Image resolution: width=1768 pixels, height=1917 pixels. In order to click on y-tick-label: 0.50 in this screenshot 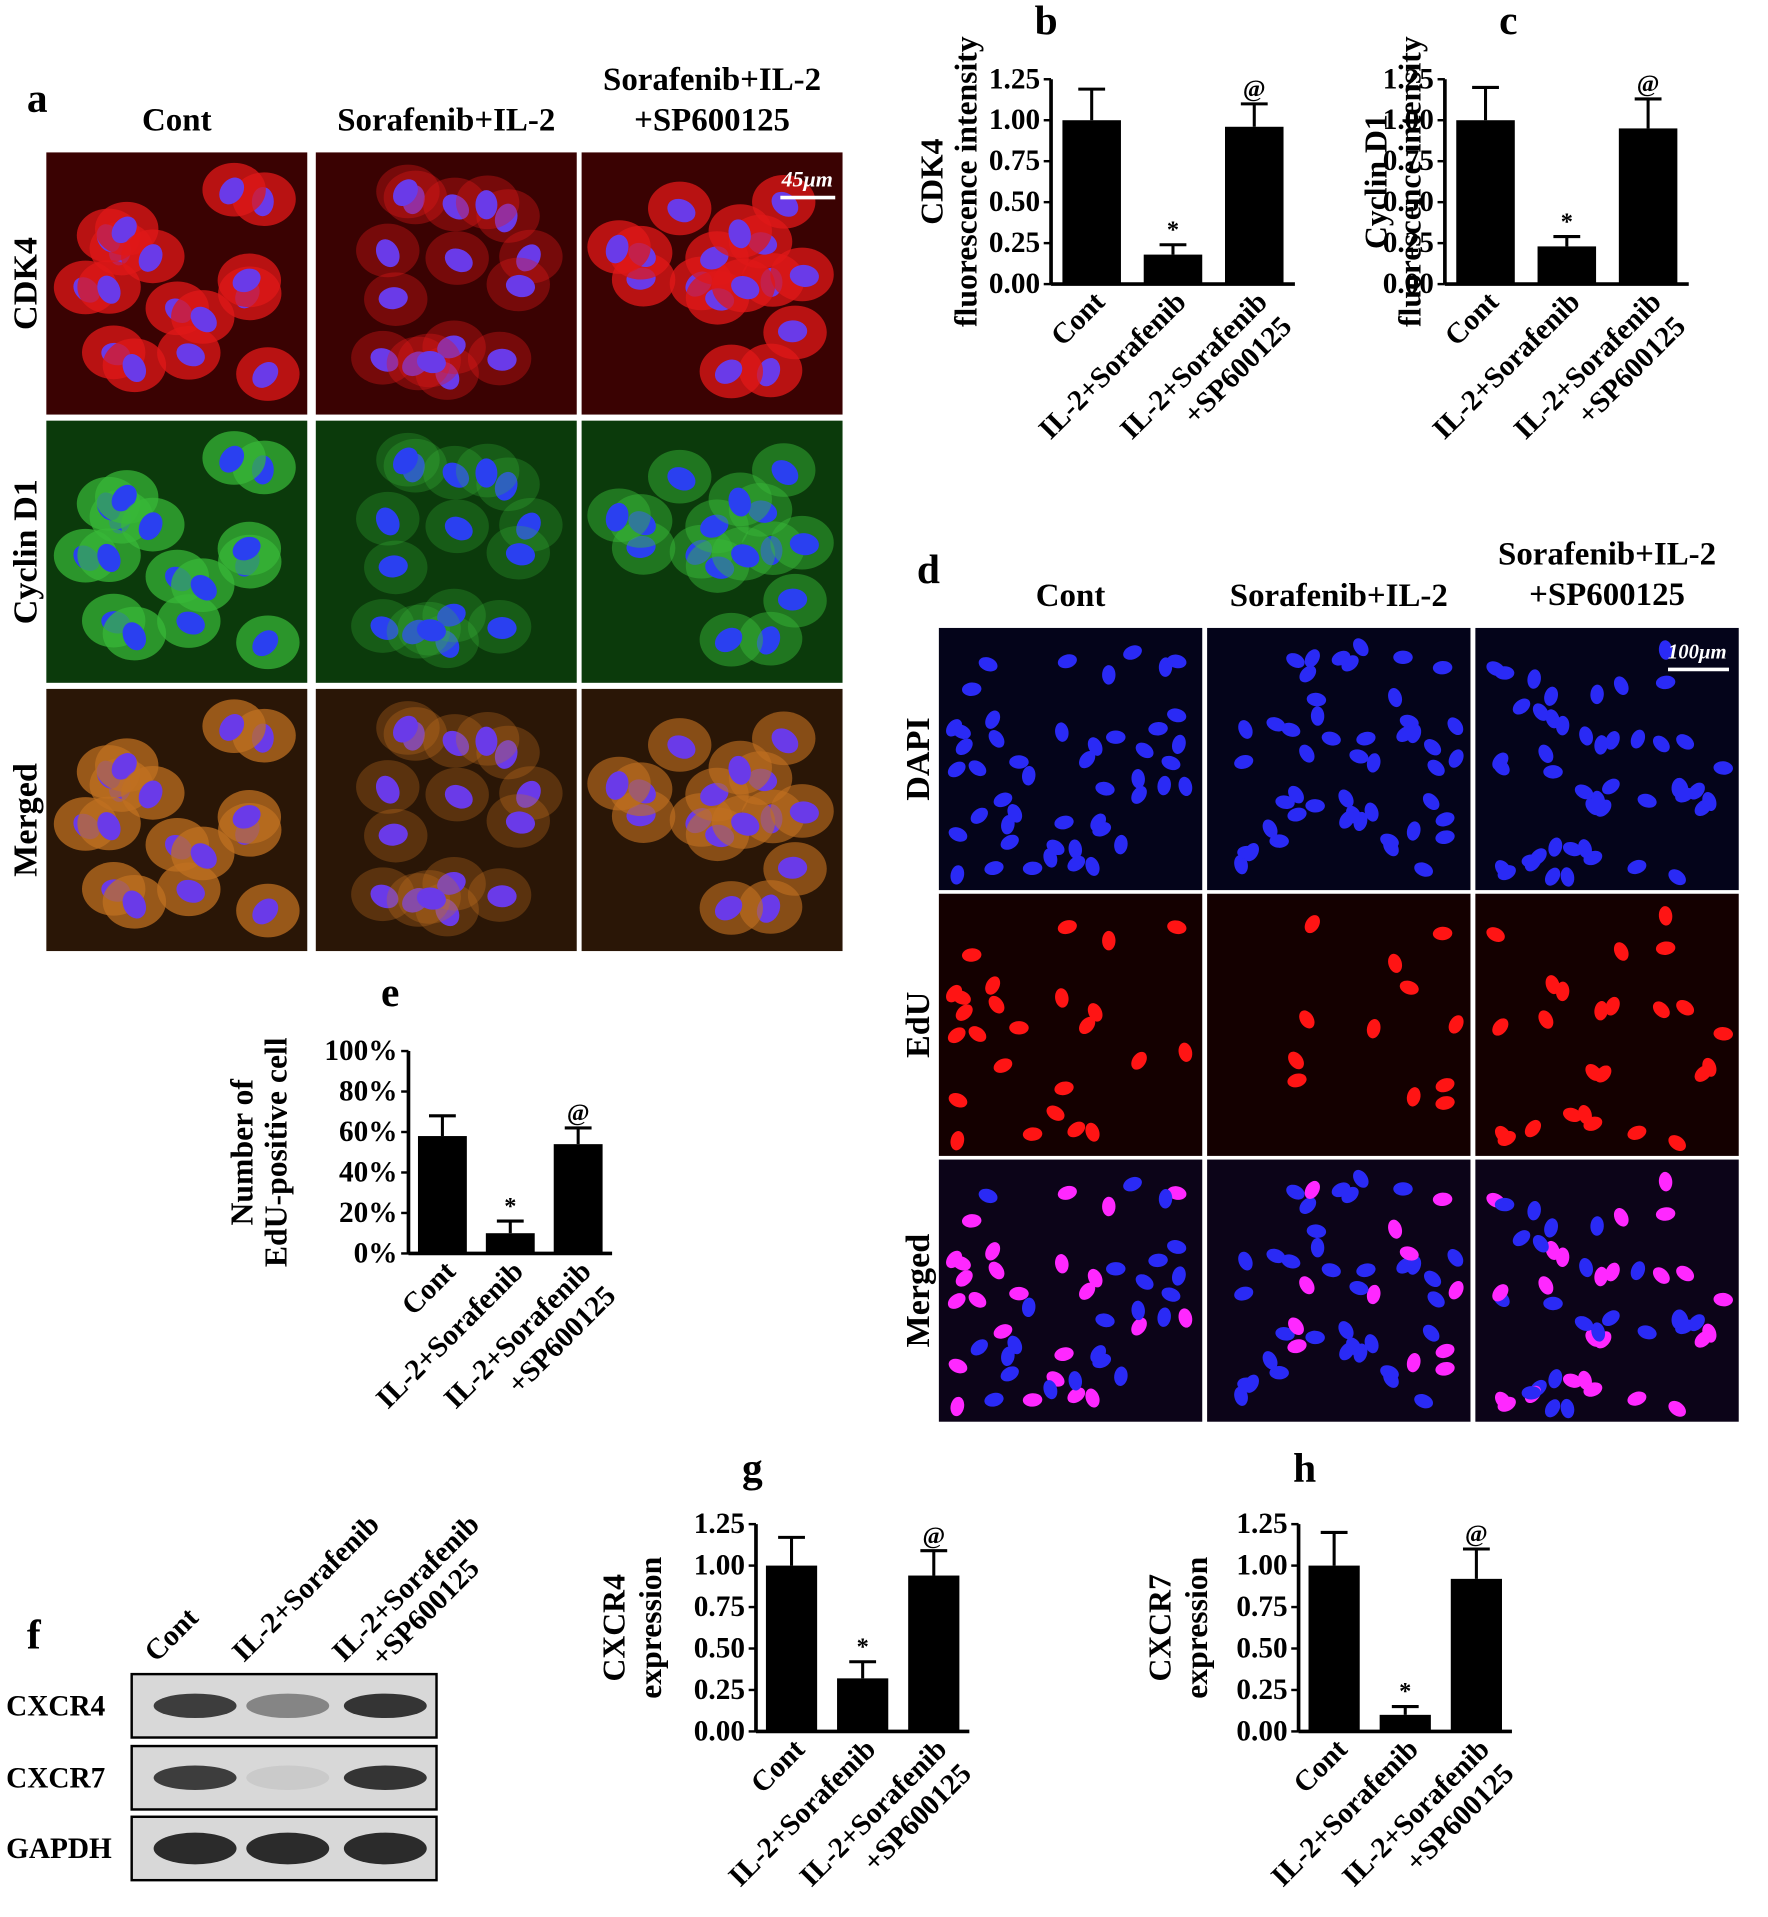, I will do `click(1261, 1649)`.